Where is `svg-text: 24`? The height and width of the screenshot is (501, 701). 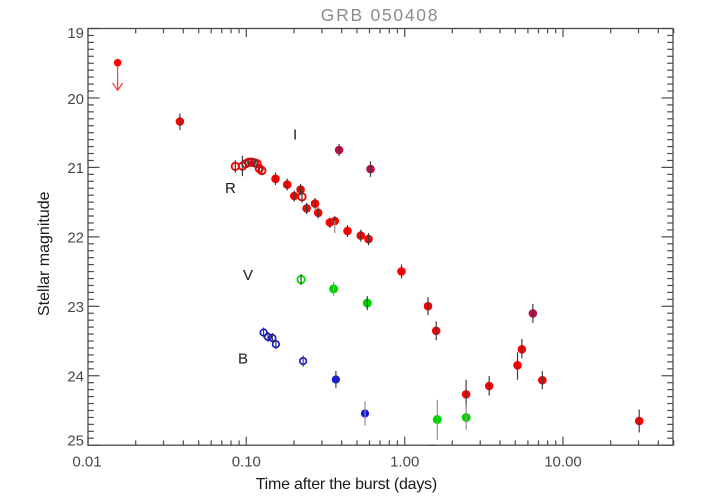 svg-text: 24 is located at coordinates (75, 377).